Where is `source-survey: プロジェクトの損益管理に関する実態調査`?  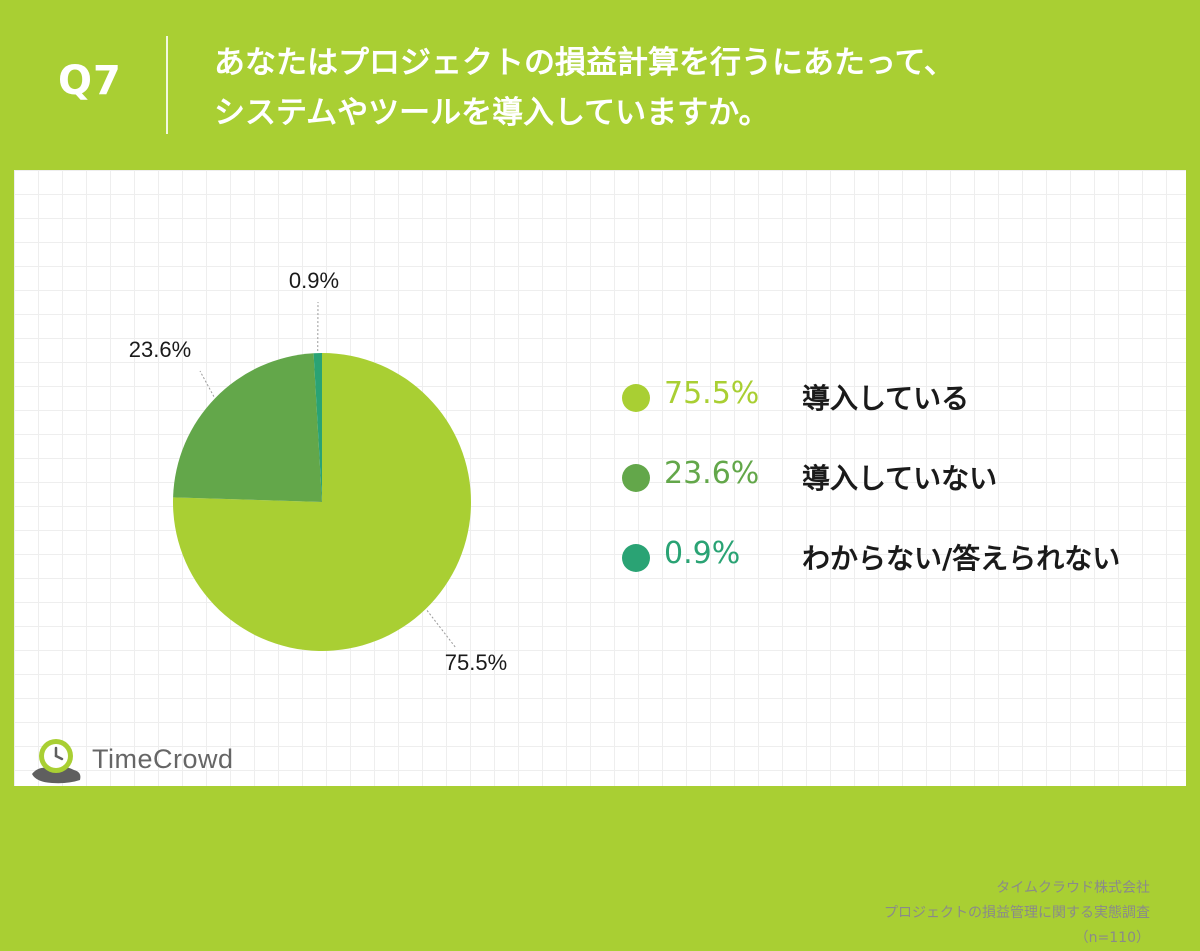
source-survey: プロジェクトの損益管理に関する実態調査 is located at coordinates (1017, 913).